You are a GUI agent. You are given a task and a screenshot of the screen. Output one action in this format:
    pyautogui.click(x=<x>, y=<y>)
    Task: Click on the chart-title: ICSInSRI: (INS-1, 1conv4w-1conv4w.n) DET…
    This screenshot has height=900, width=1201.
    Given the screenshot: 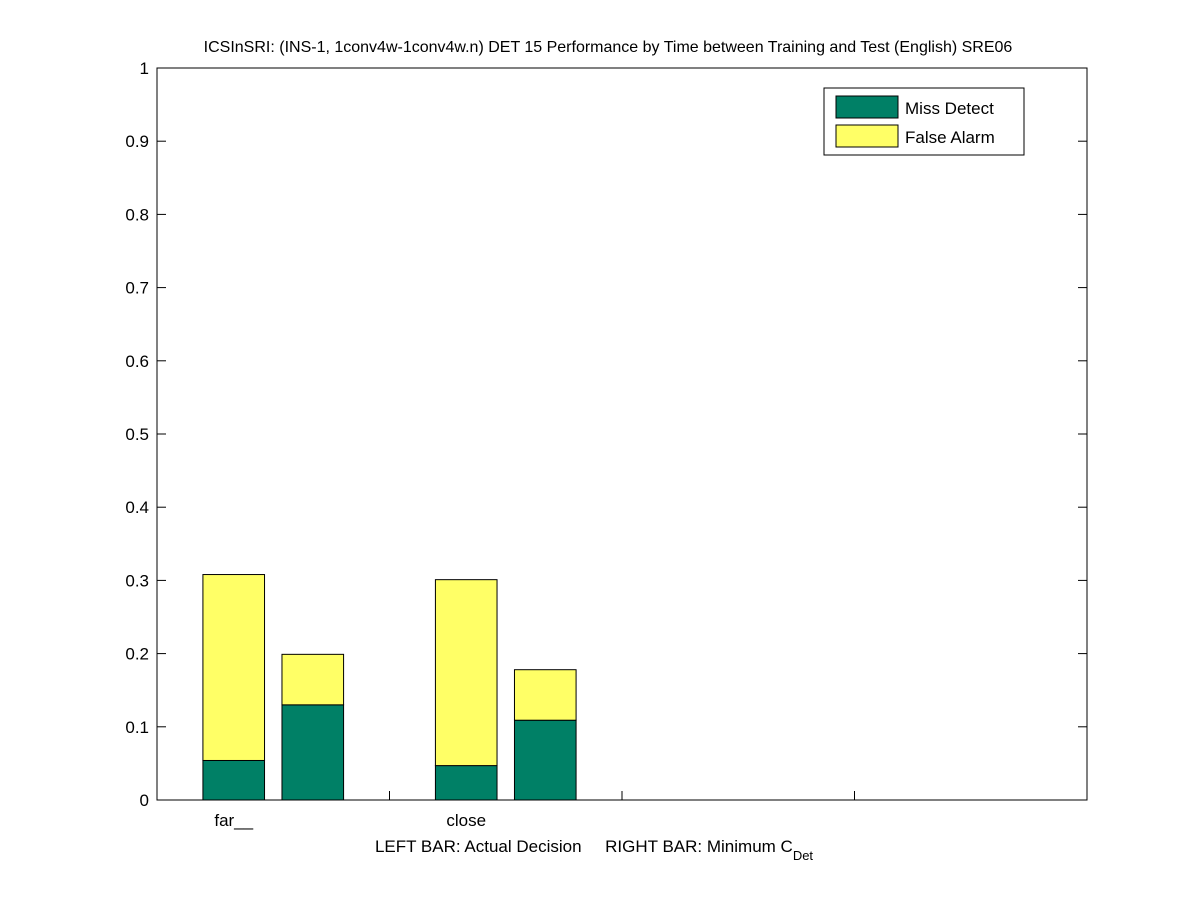 What is the action you would take?
    pyautogui.click(x=608, y=47)
    